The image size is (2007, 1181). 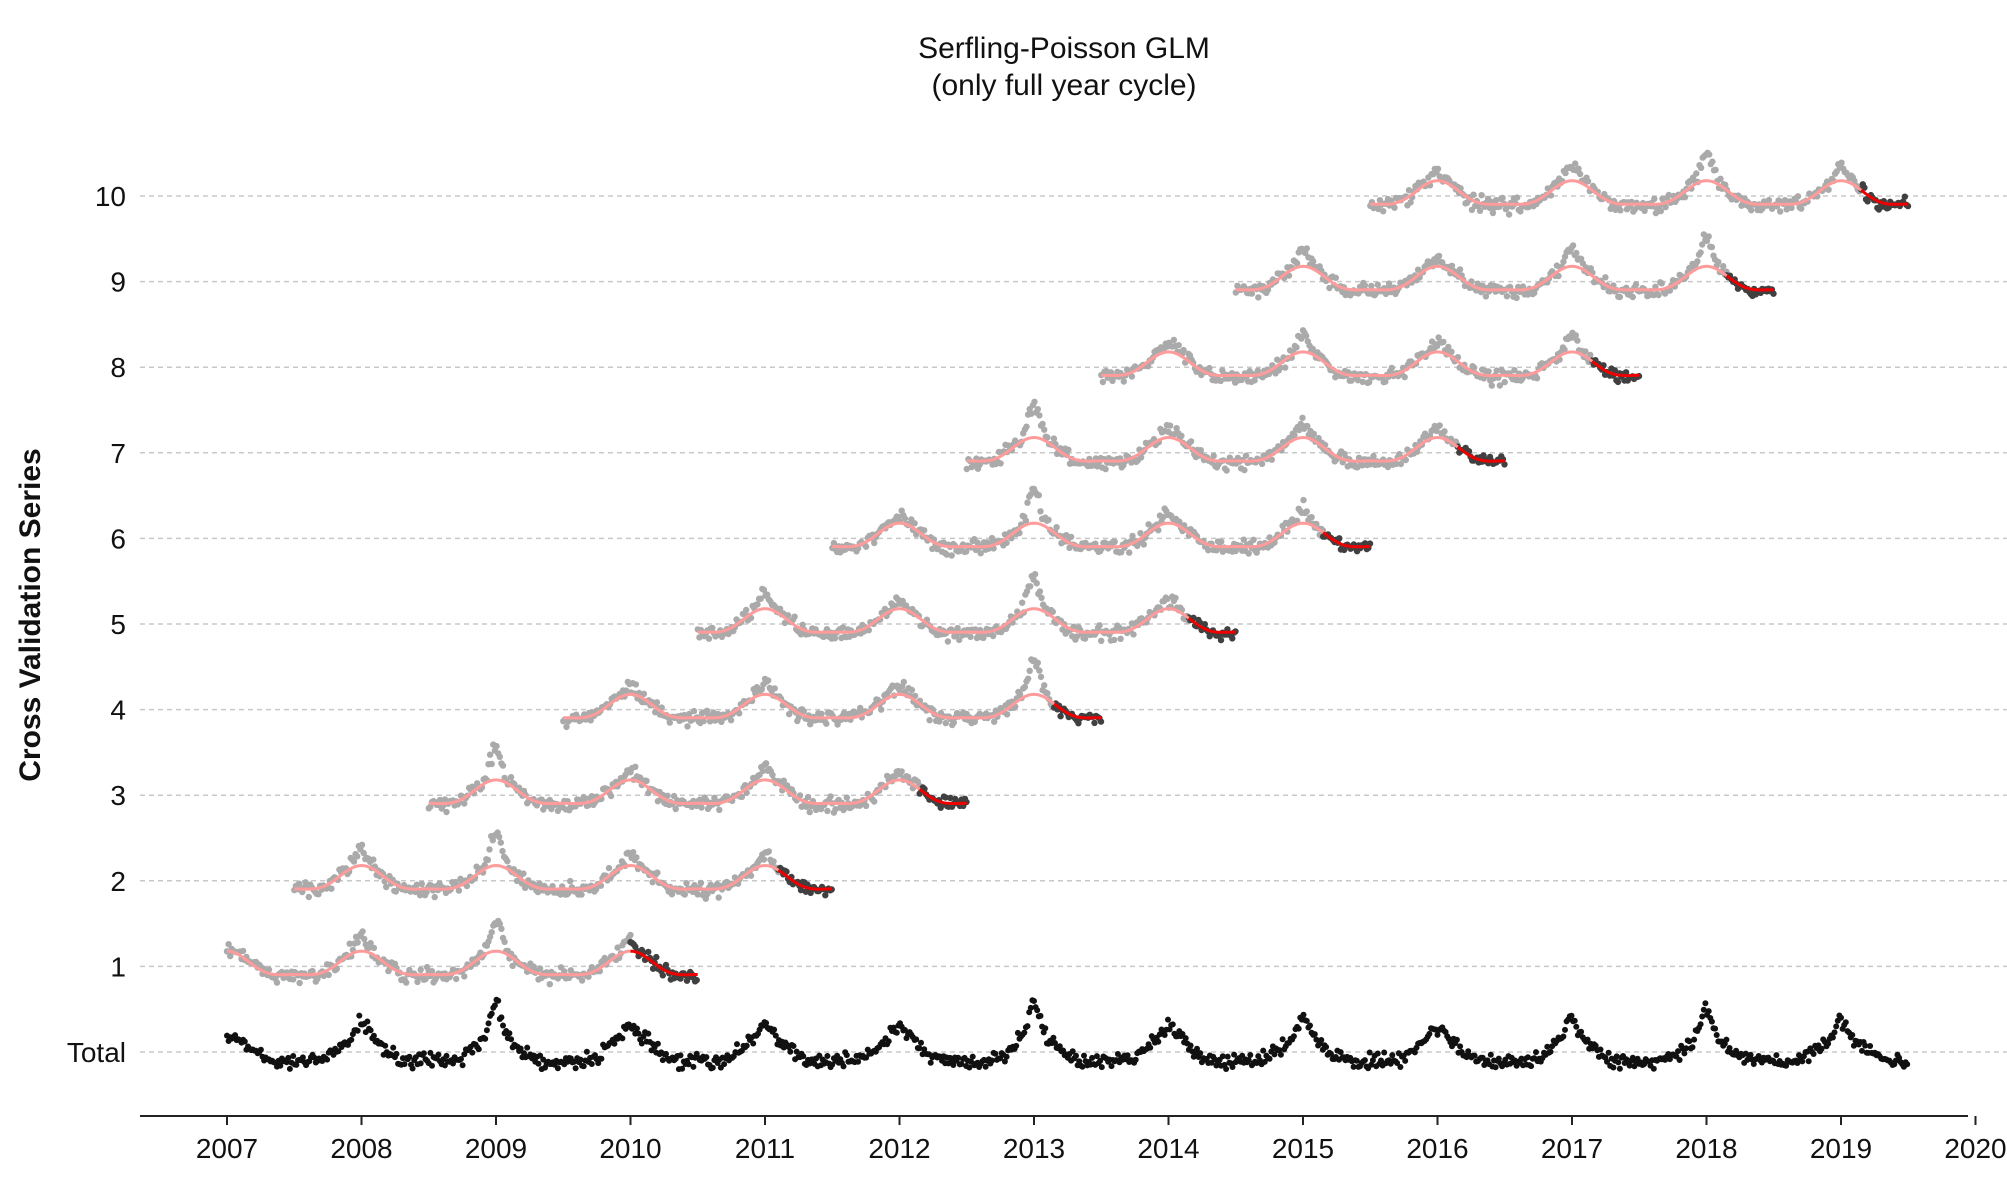 What do you see at coordinates (118, 282) in the screenshot?
I see `y-tick-label: 9` at bounding box center [118, 282].